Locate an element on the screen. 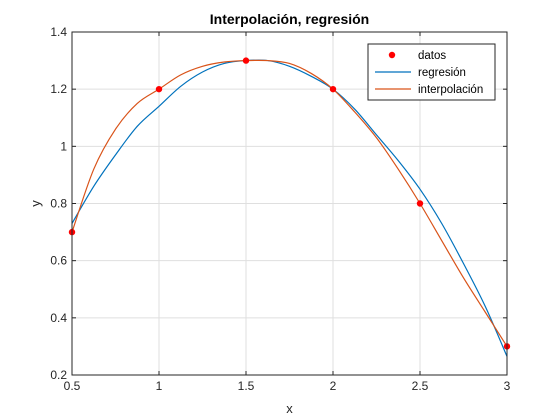 The width and height of the screenshot is (560, 420). legend-label: datos is located at coordinates (432, 56).